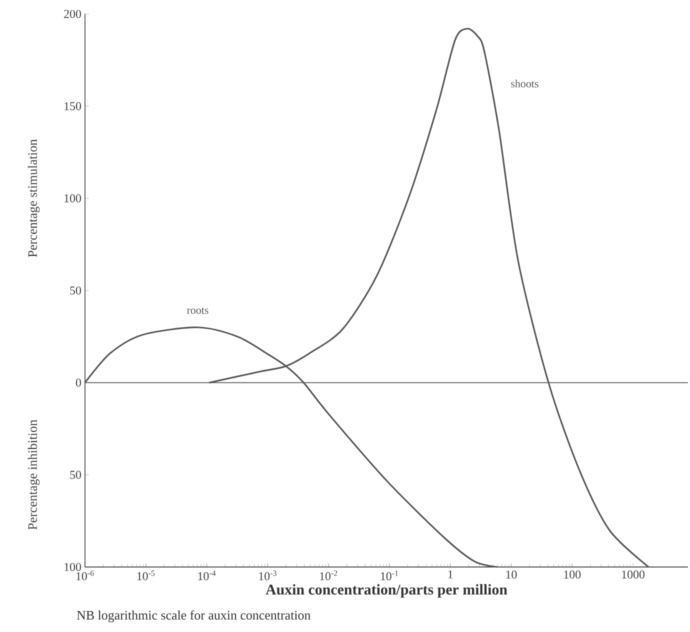 The image size is (690, 632). I want to click on series-label: shoots, so click(524, 84).